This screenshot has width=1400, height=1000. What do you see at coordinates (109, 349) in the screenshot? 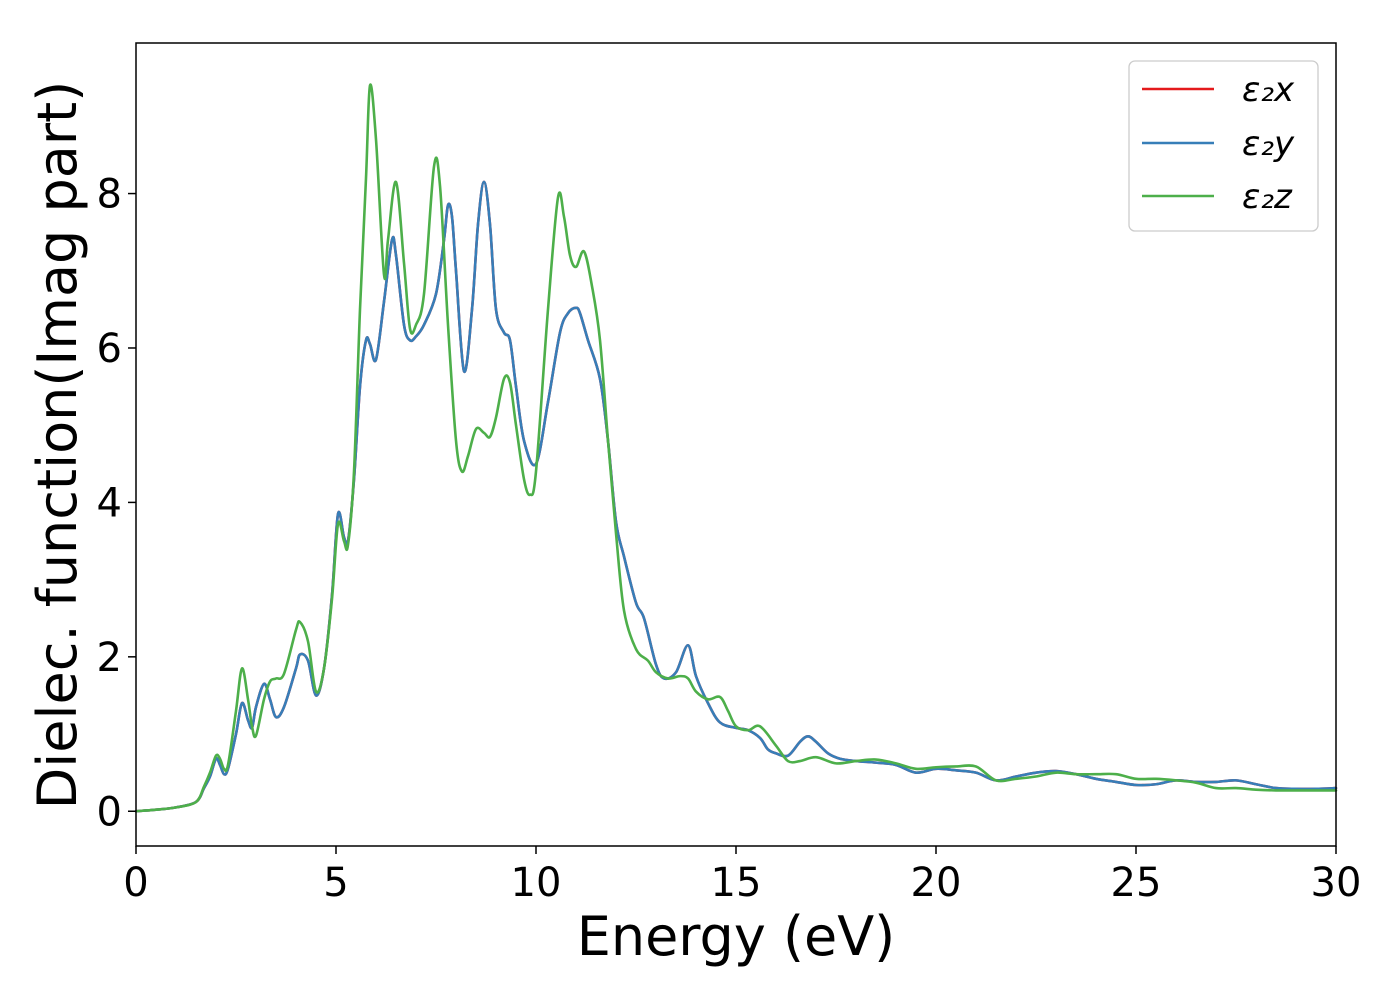
I see `y-tick-label: 6` at bounding box center [109, 349].